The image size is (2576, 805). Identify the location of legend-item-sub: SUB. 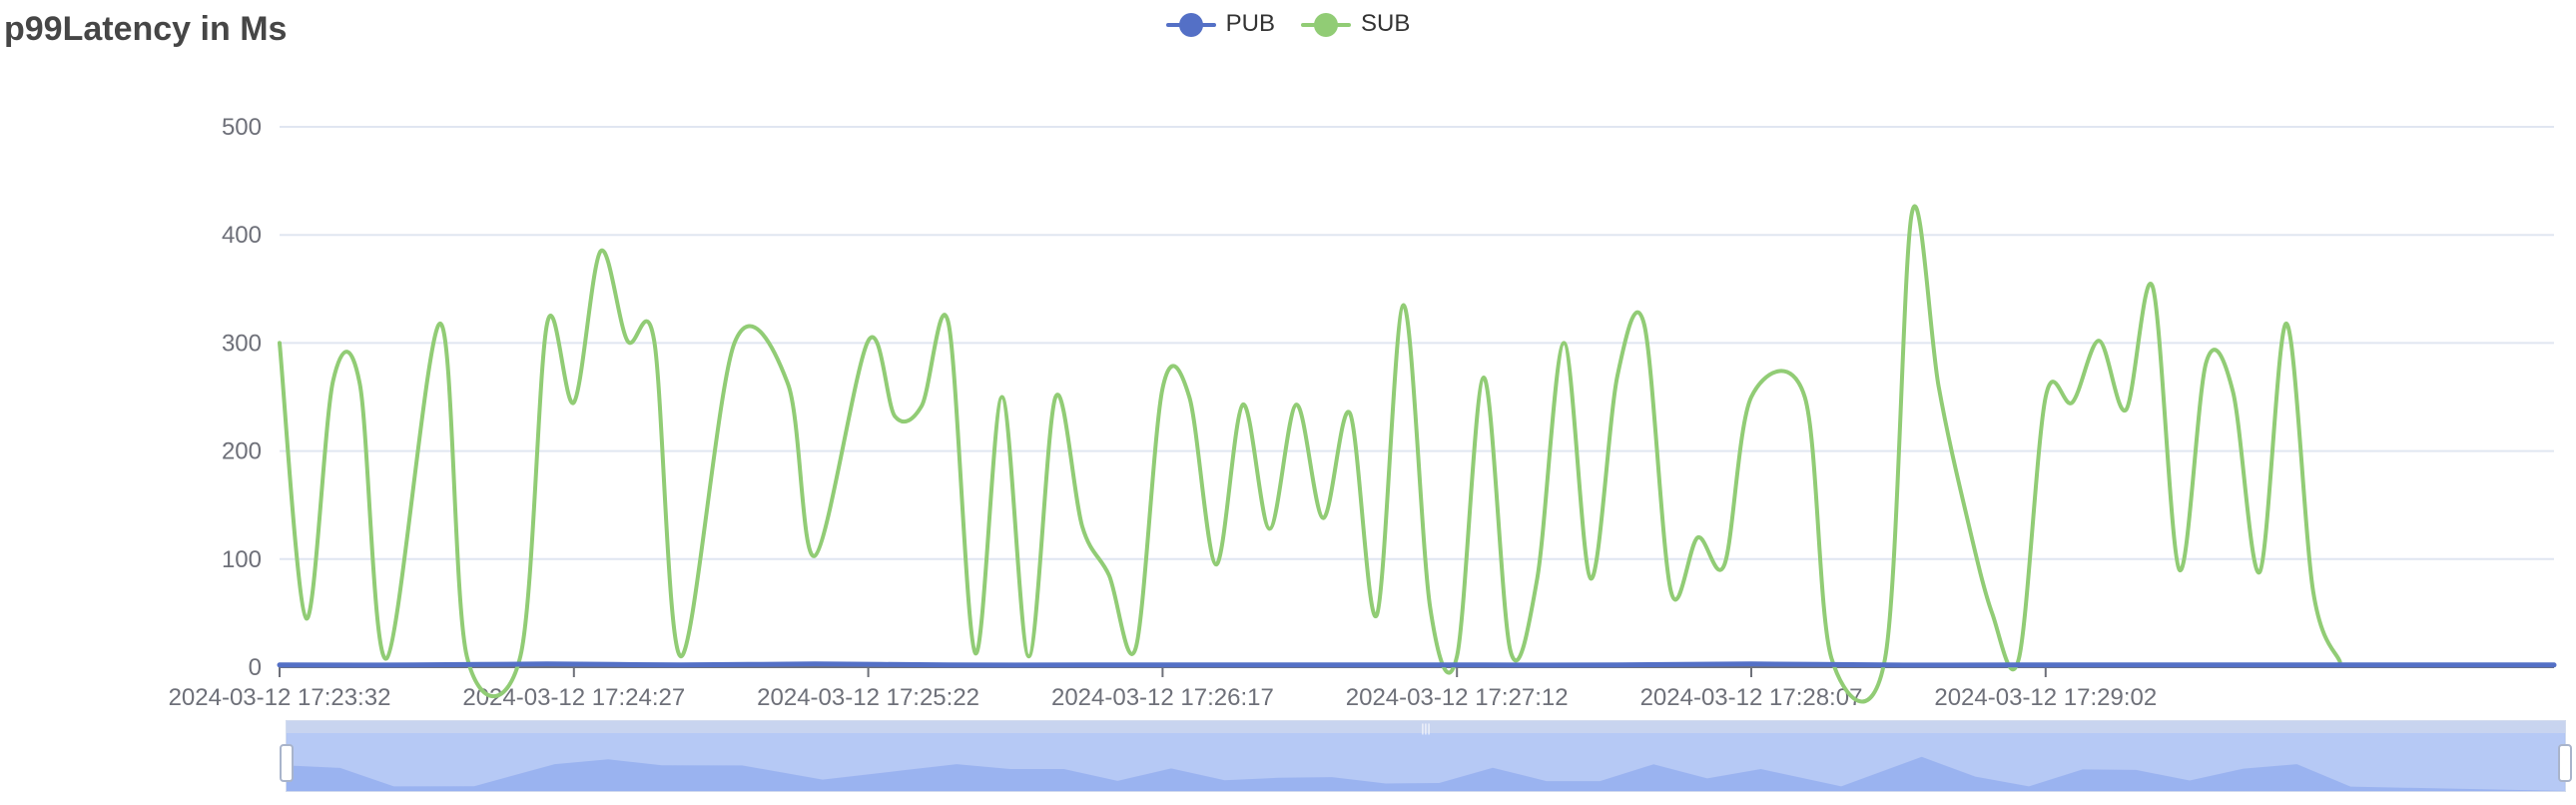
(1356, 24).